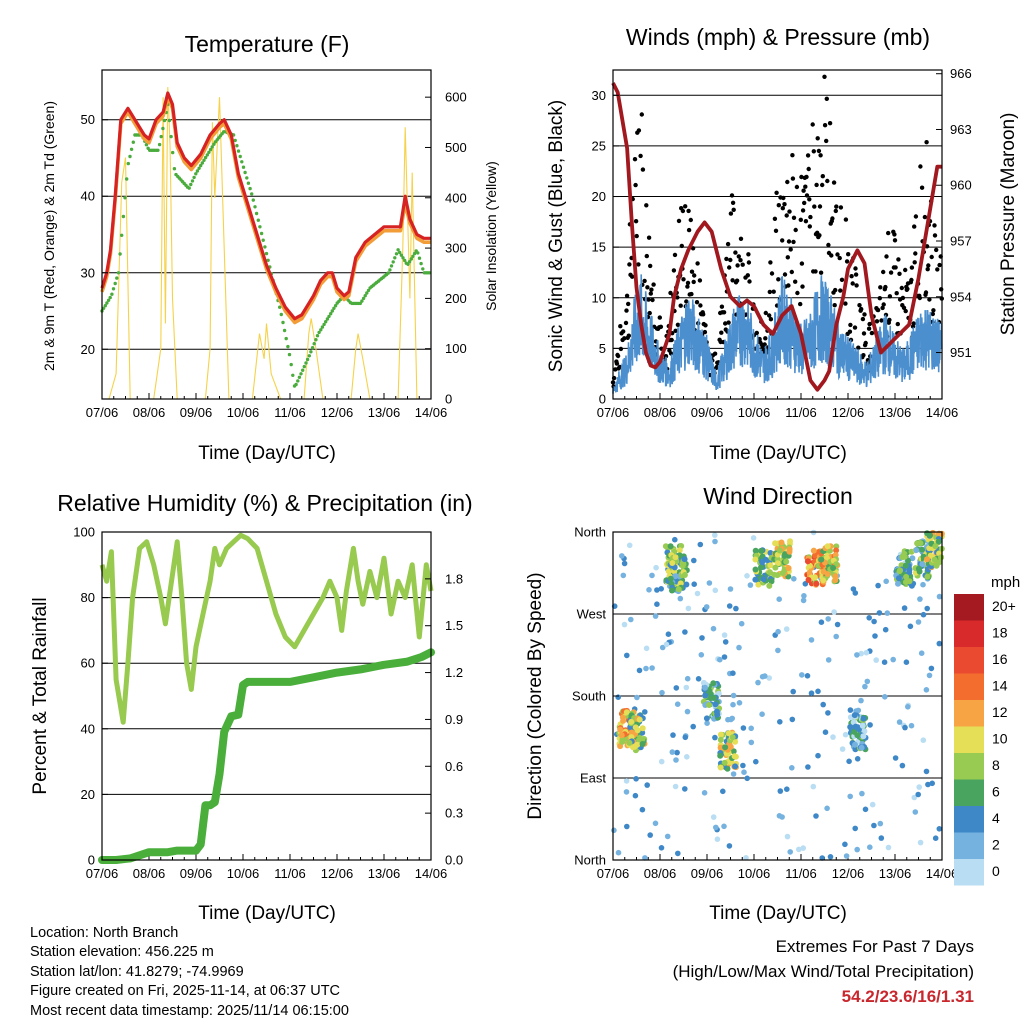 The width and height of the screenshot is (1024, 1024). I want to click on colorbar-label: 4, so click(996, 818).